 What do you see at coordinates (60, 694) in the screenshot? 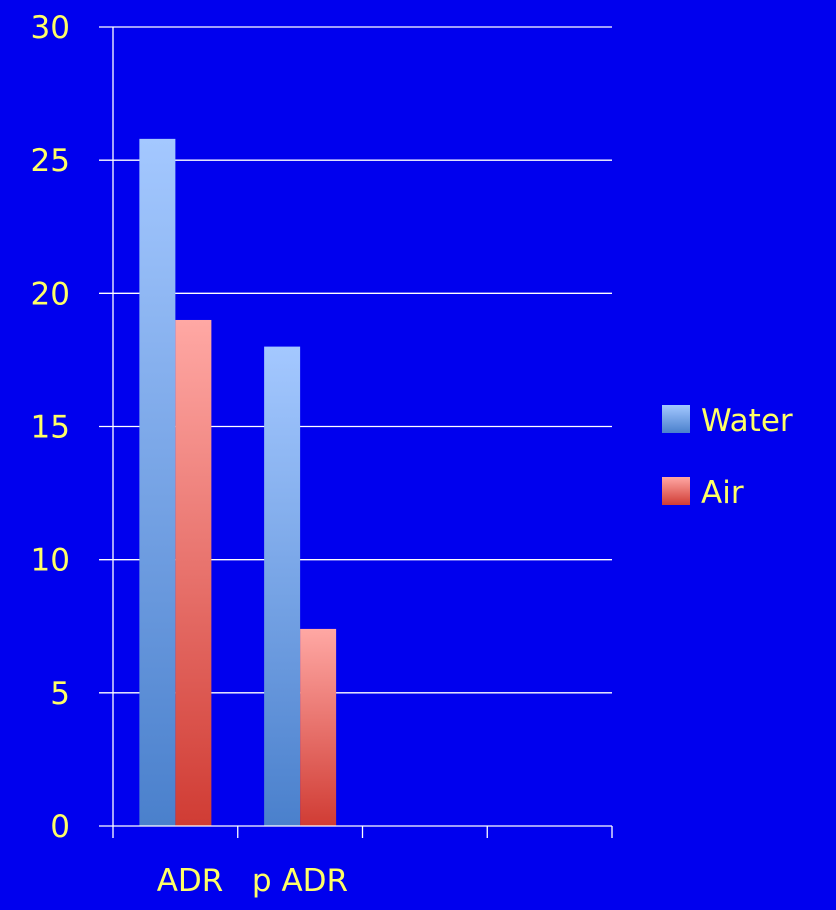
I see `y-tick-label: 5` at bounding box center [60, 694].